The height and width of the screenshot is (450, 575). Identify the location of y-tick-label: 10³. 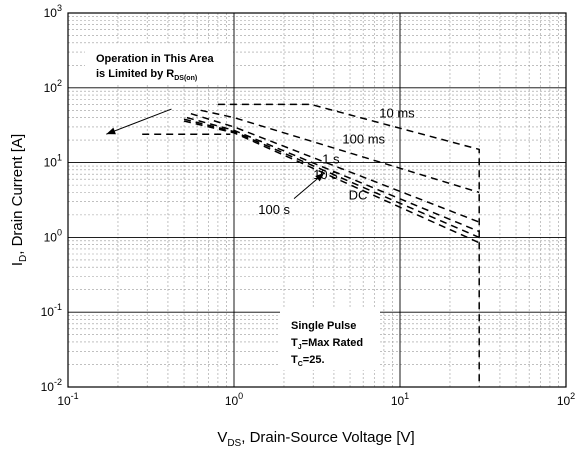
(53, 11).